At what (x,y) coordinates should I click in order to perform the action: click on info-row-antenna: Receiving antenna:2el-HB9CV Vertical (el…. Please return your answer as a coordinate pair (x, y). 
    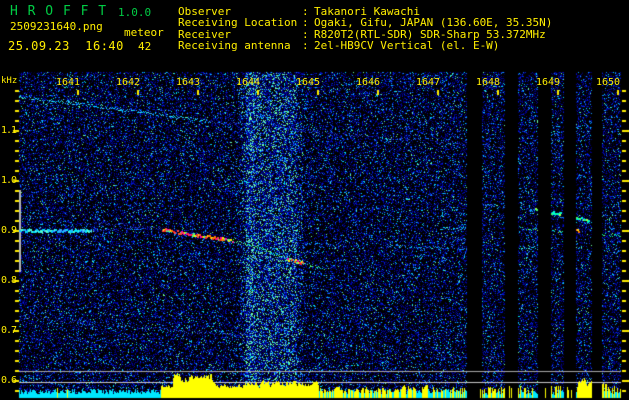
    Looking at the image, I should click on (365, 46).